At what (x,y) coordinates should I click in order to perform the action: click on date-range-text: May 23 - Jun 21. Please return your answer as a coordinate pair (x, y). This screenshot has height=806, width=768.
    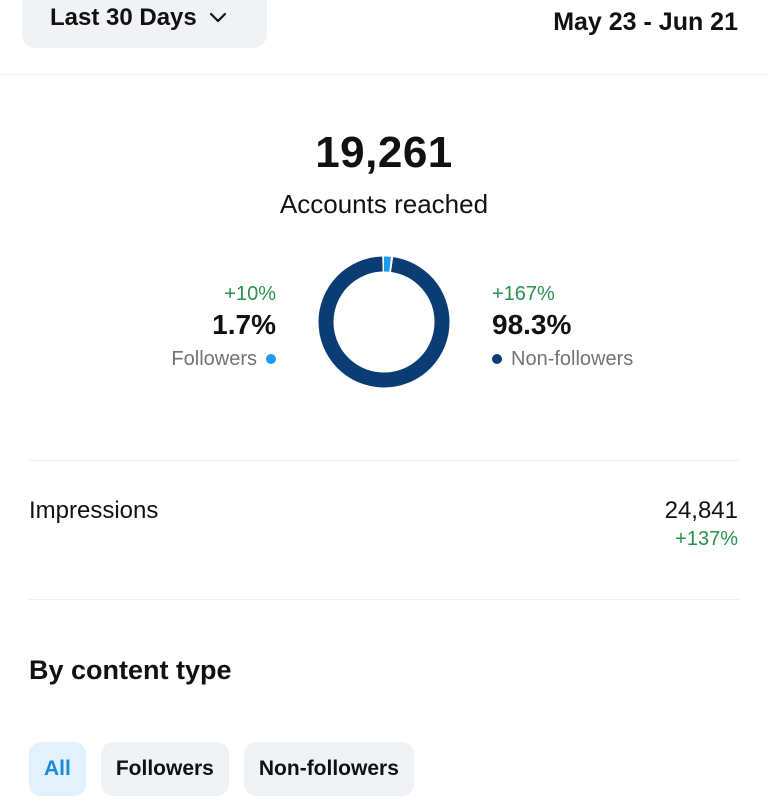
    Looking at the image, I should click on (645, 22).